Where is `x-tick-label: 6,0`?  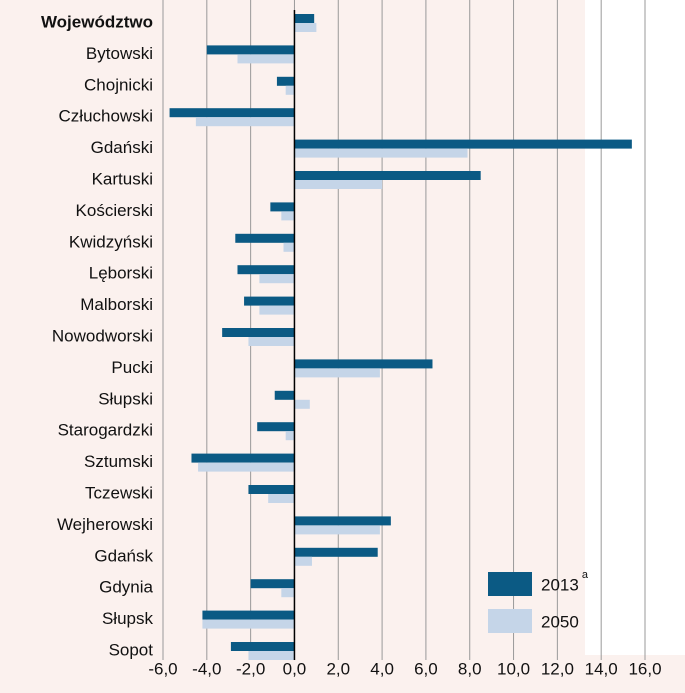
x-tick-label: 6,0 is located at coordinates (426, 668).